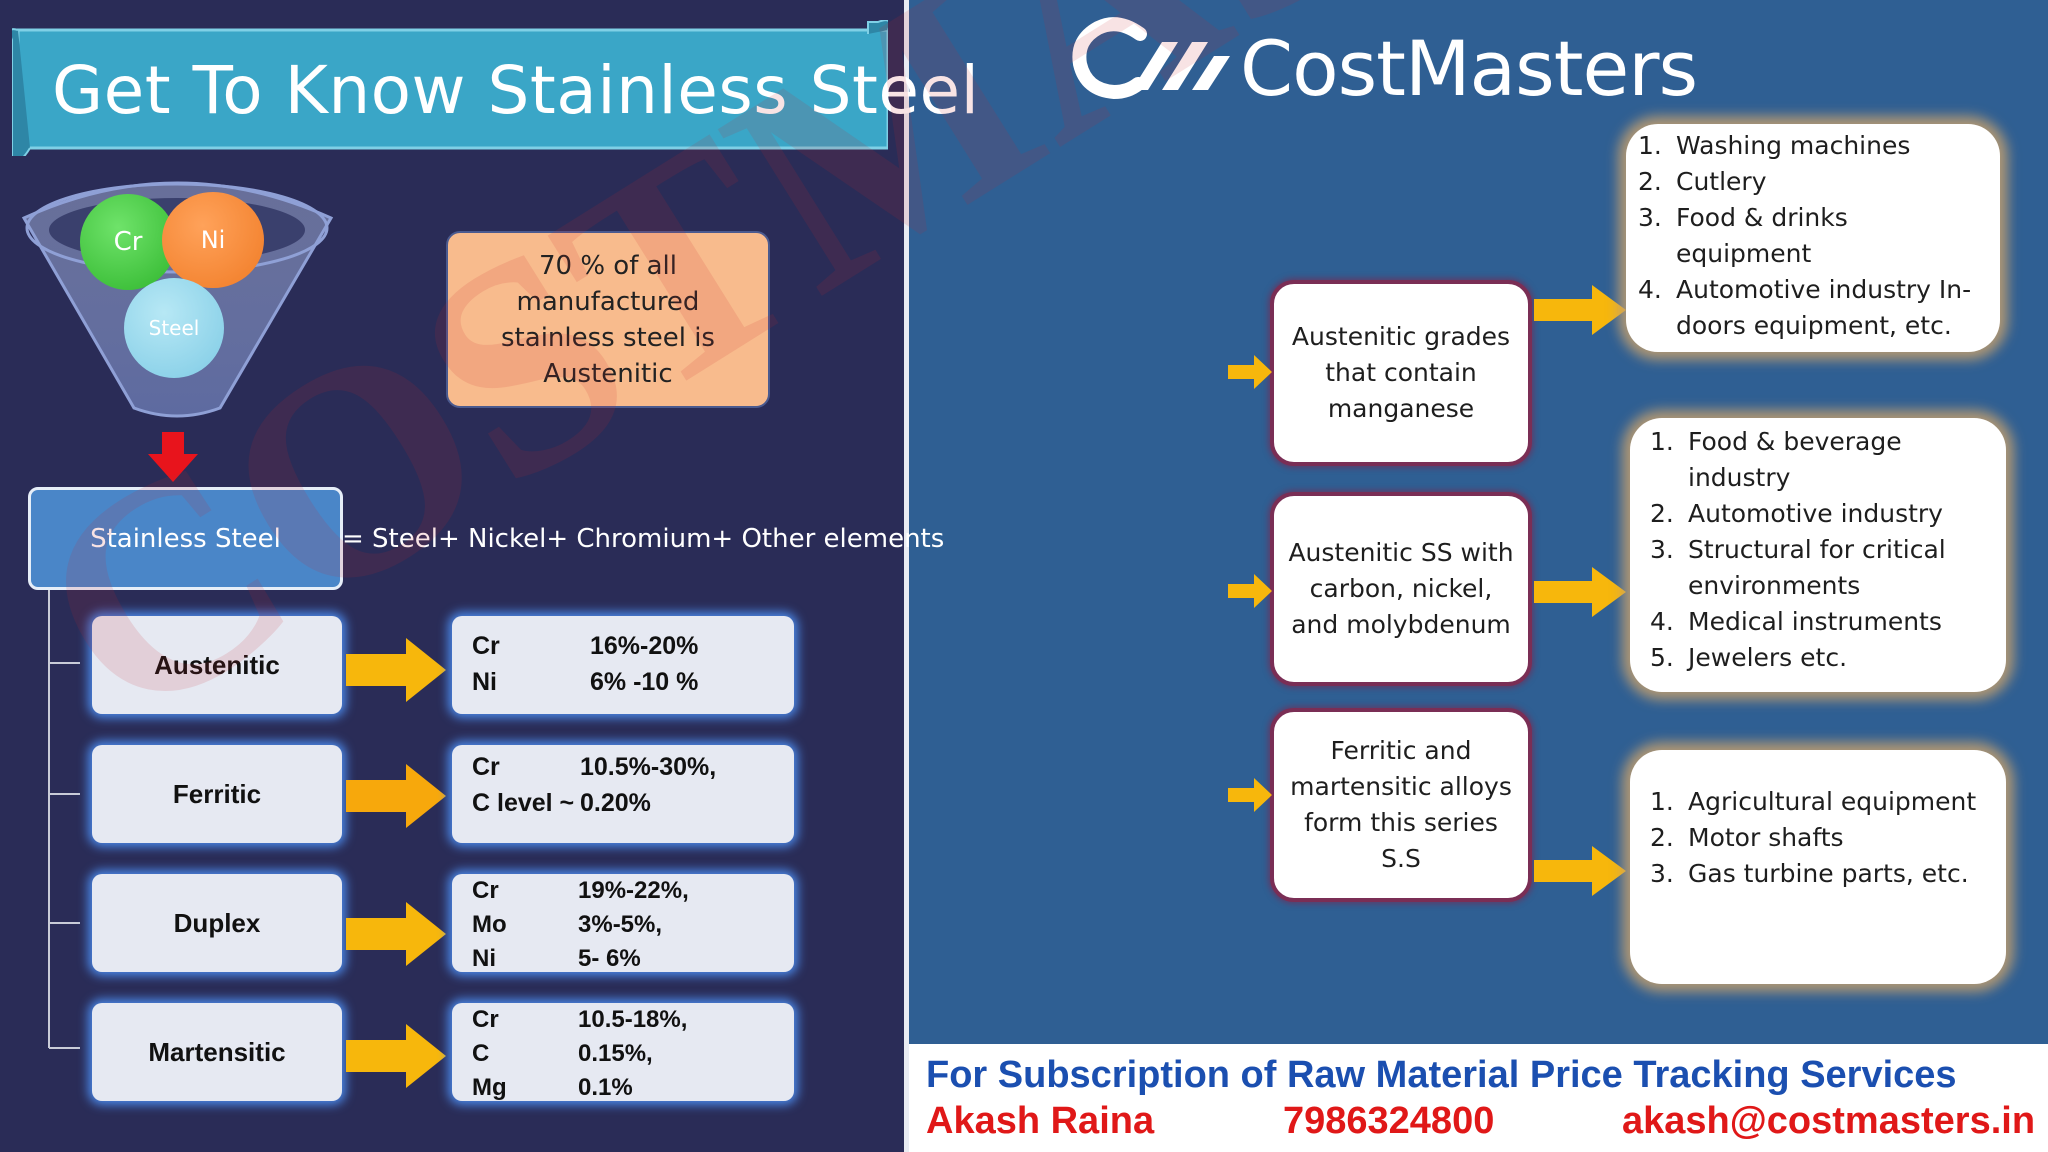 The width and height of the screenshot is (2048, 1152). I want to click on composition-duplex: Cr 19%-22%, Mo 3%-5%, Ni 5- 6%, so click(623, 923).